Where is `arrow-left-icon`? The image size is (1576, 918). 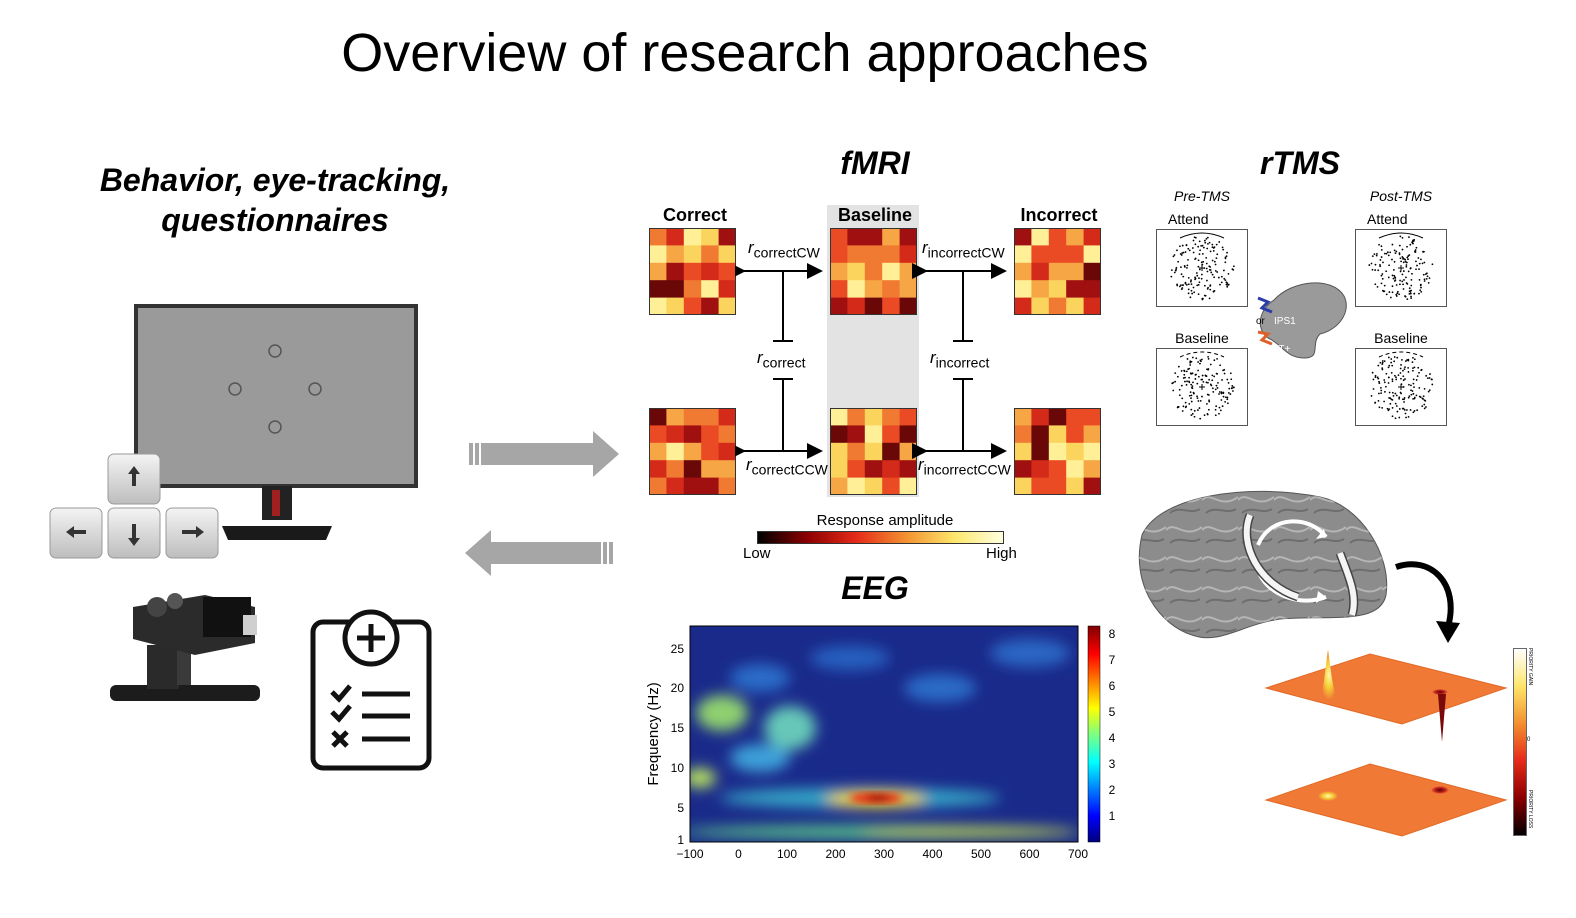 arrow-left-icon is located at coordinates (539, 553).